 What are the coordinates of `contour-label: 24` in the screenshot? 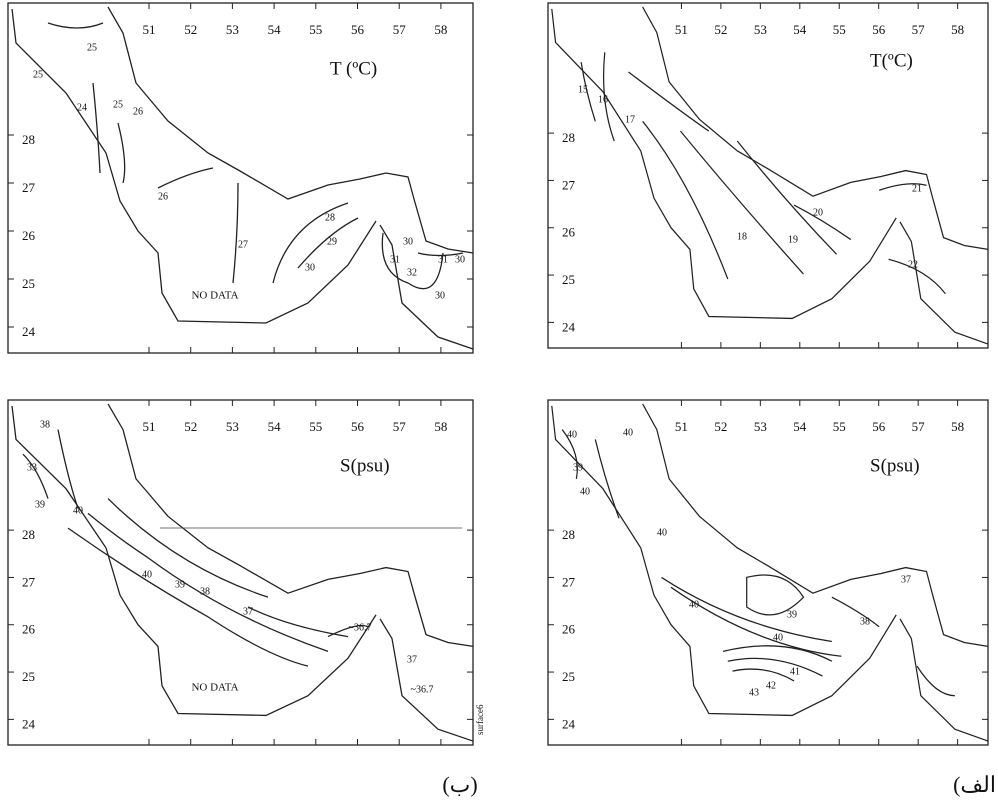 It's located at (82, 107).